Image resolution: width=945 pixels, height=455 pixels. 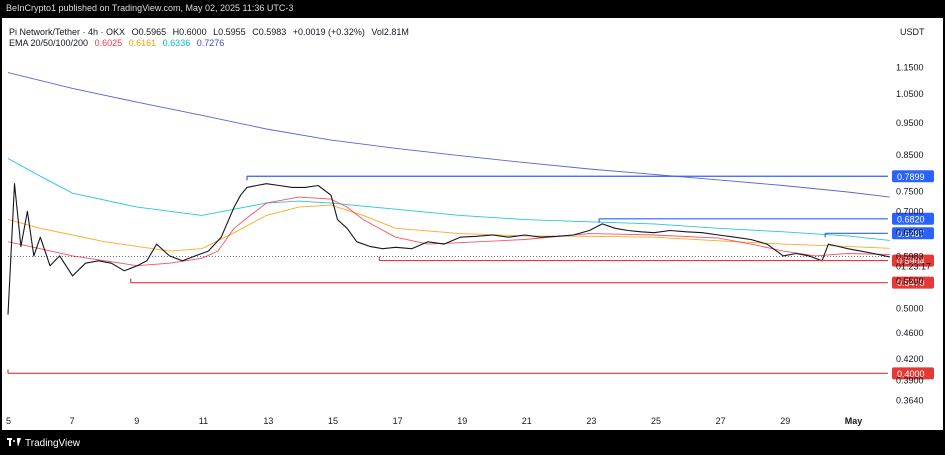 I want to click on y-tick-label: 0.6500, so click(x=910, y=233).